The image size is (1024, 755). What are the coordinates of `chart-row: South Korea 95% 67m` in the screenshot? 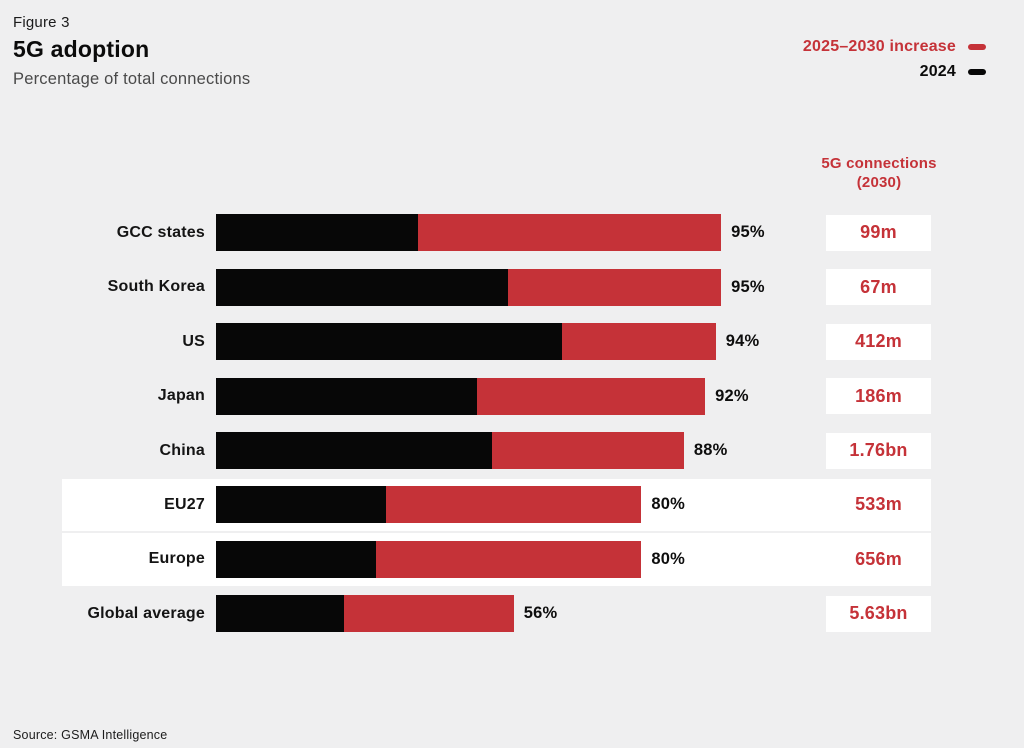 It's located at (512, 287).